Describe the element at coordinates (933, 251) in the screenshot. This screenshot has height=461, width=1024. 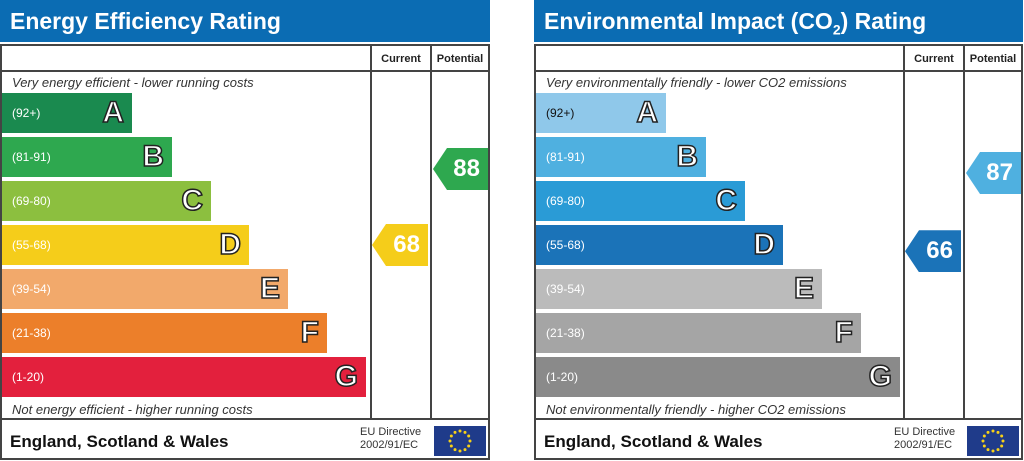
I see `current-rating-arrow: 66` at that location.